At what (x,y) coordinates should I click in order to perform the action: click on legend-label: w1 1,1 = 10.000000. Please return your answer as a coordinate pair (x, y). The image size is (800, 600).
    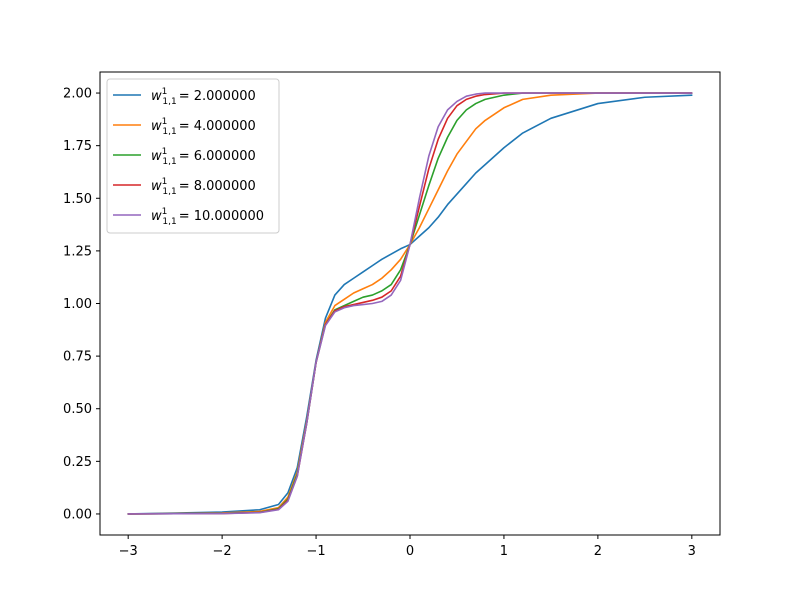
    Looking at the image, I should click on (207, 217).